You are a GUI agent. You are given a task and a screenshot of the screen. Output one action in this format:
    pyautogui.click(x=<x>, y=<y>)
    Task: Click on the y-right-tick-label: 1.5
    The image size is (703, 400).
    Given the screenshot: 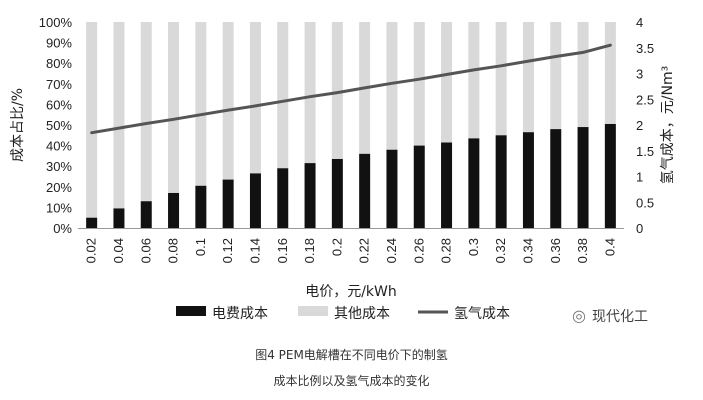 What is the action you would take?
    pyautogui.click(x=645, y=151)
    